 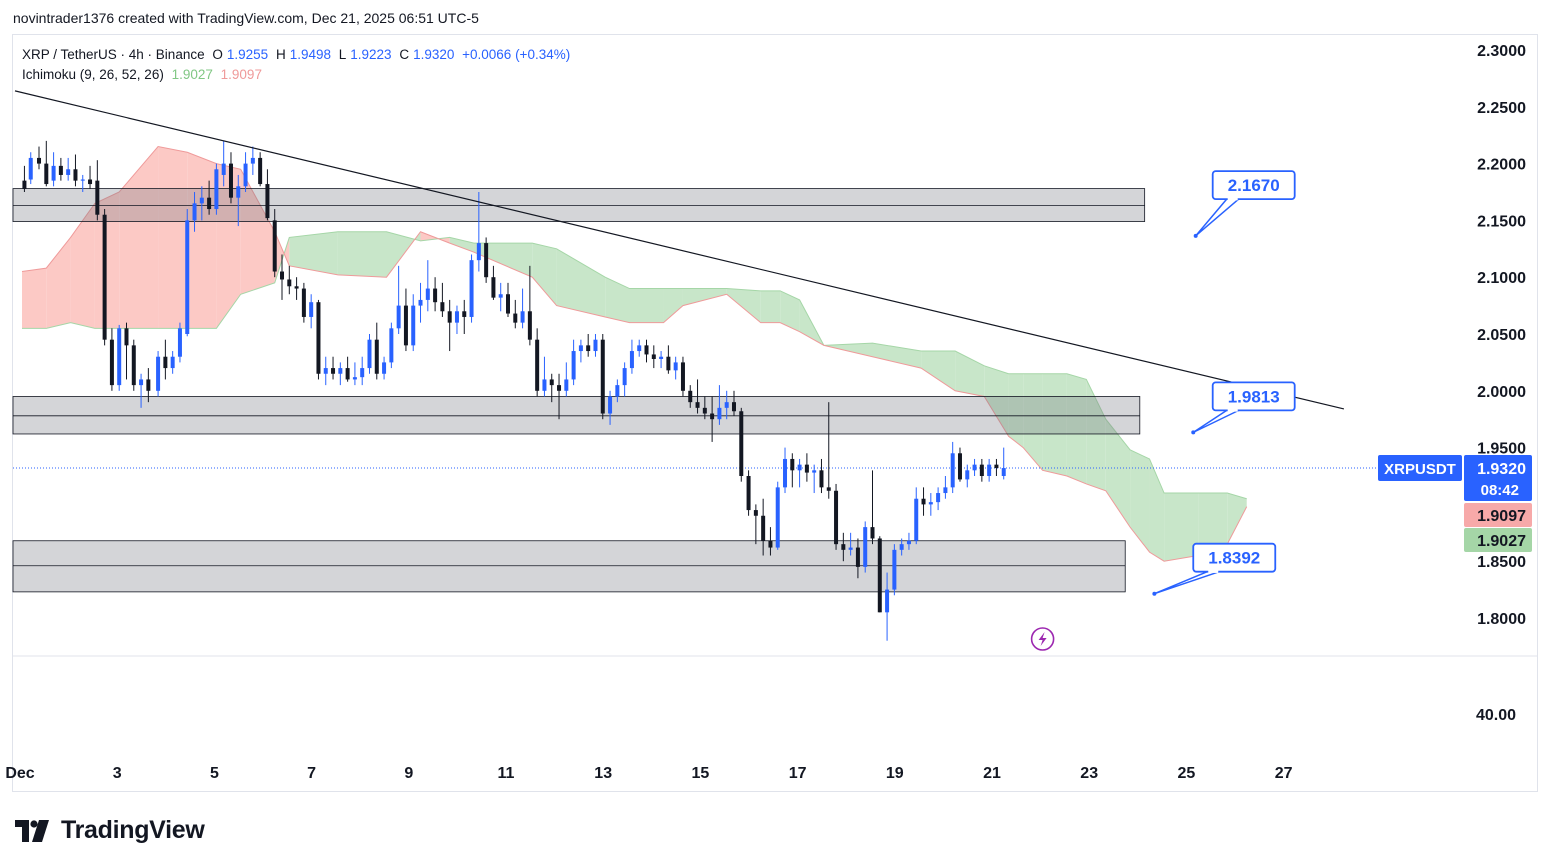 What do you see at coordinates (110, 830) in the screenshot?
I see `tradingview-logo: TradingView` at bounding box center [110, 830].